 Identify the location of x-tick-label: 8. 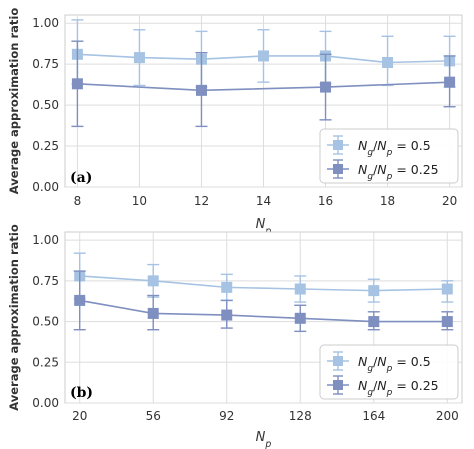
(78, 201).